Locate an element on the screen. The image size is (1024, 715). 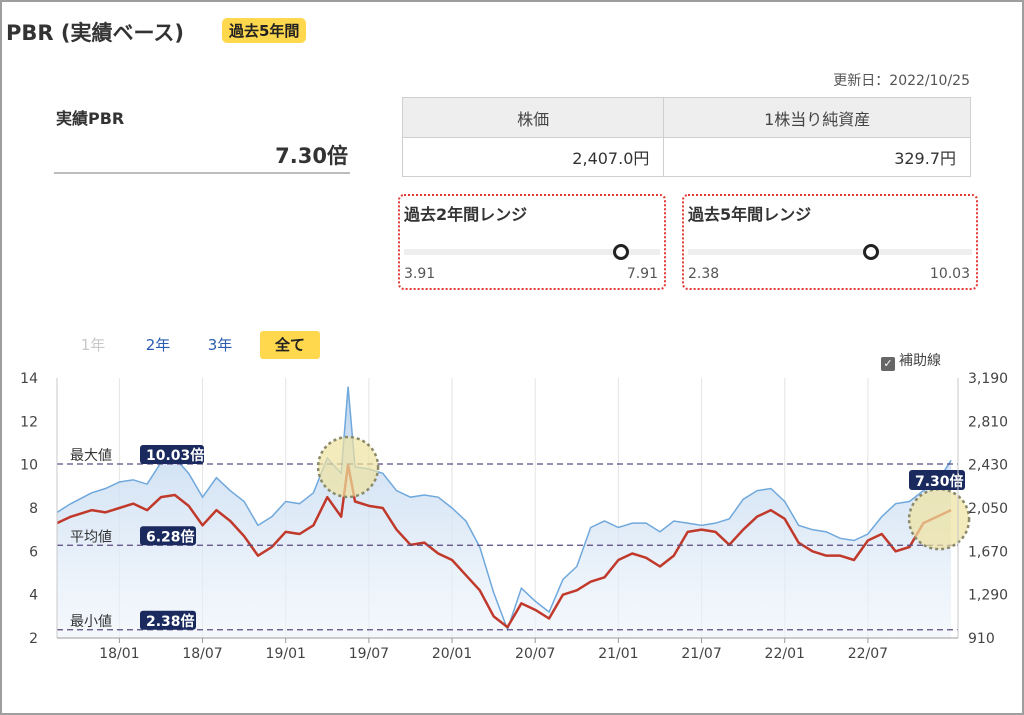
x-tick-label: 18/01 is located at coordinates (119, 654).